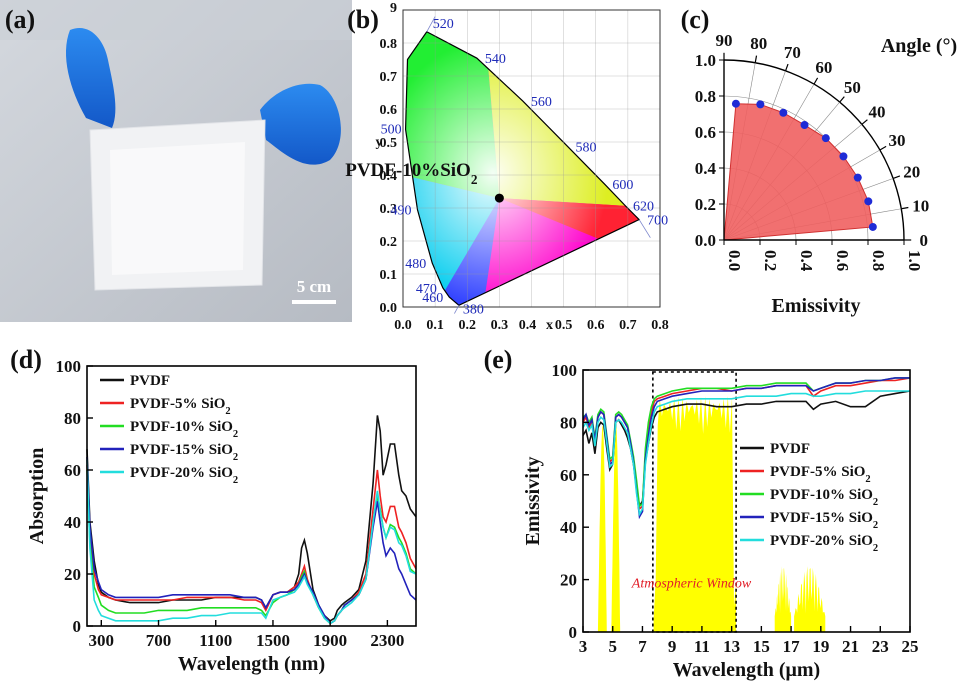  What do you see at coordinates (924, 240) in the screenshot?
I see `polar-angle-label: 0` at bounding box center [924, 240].